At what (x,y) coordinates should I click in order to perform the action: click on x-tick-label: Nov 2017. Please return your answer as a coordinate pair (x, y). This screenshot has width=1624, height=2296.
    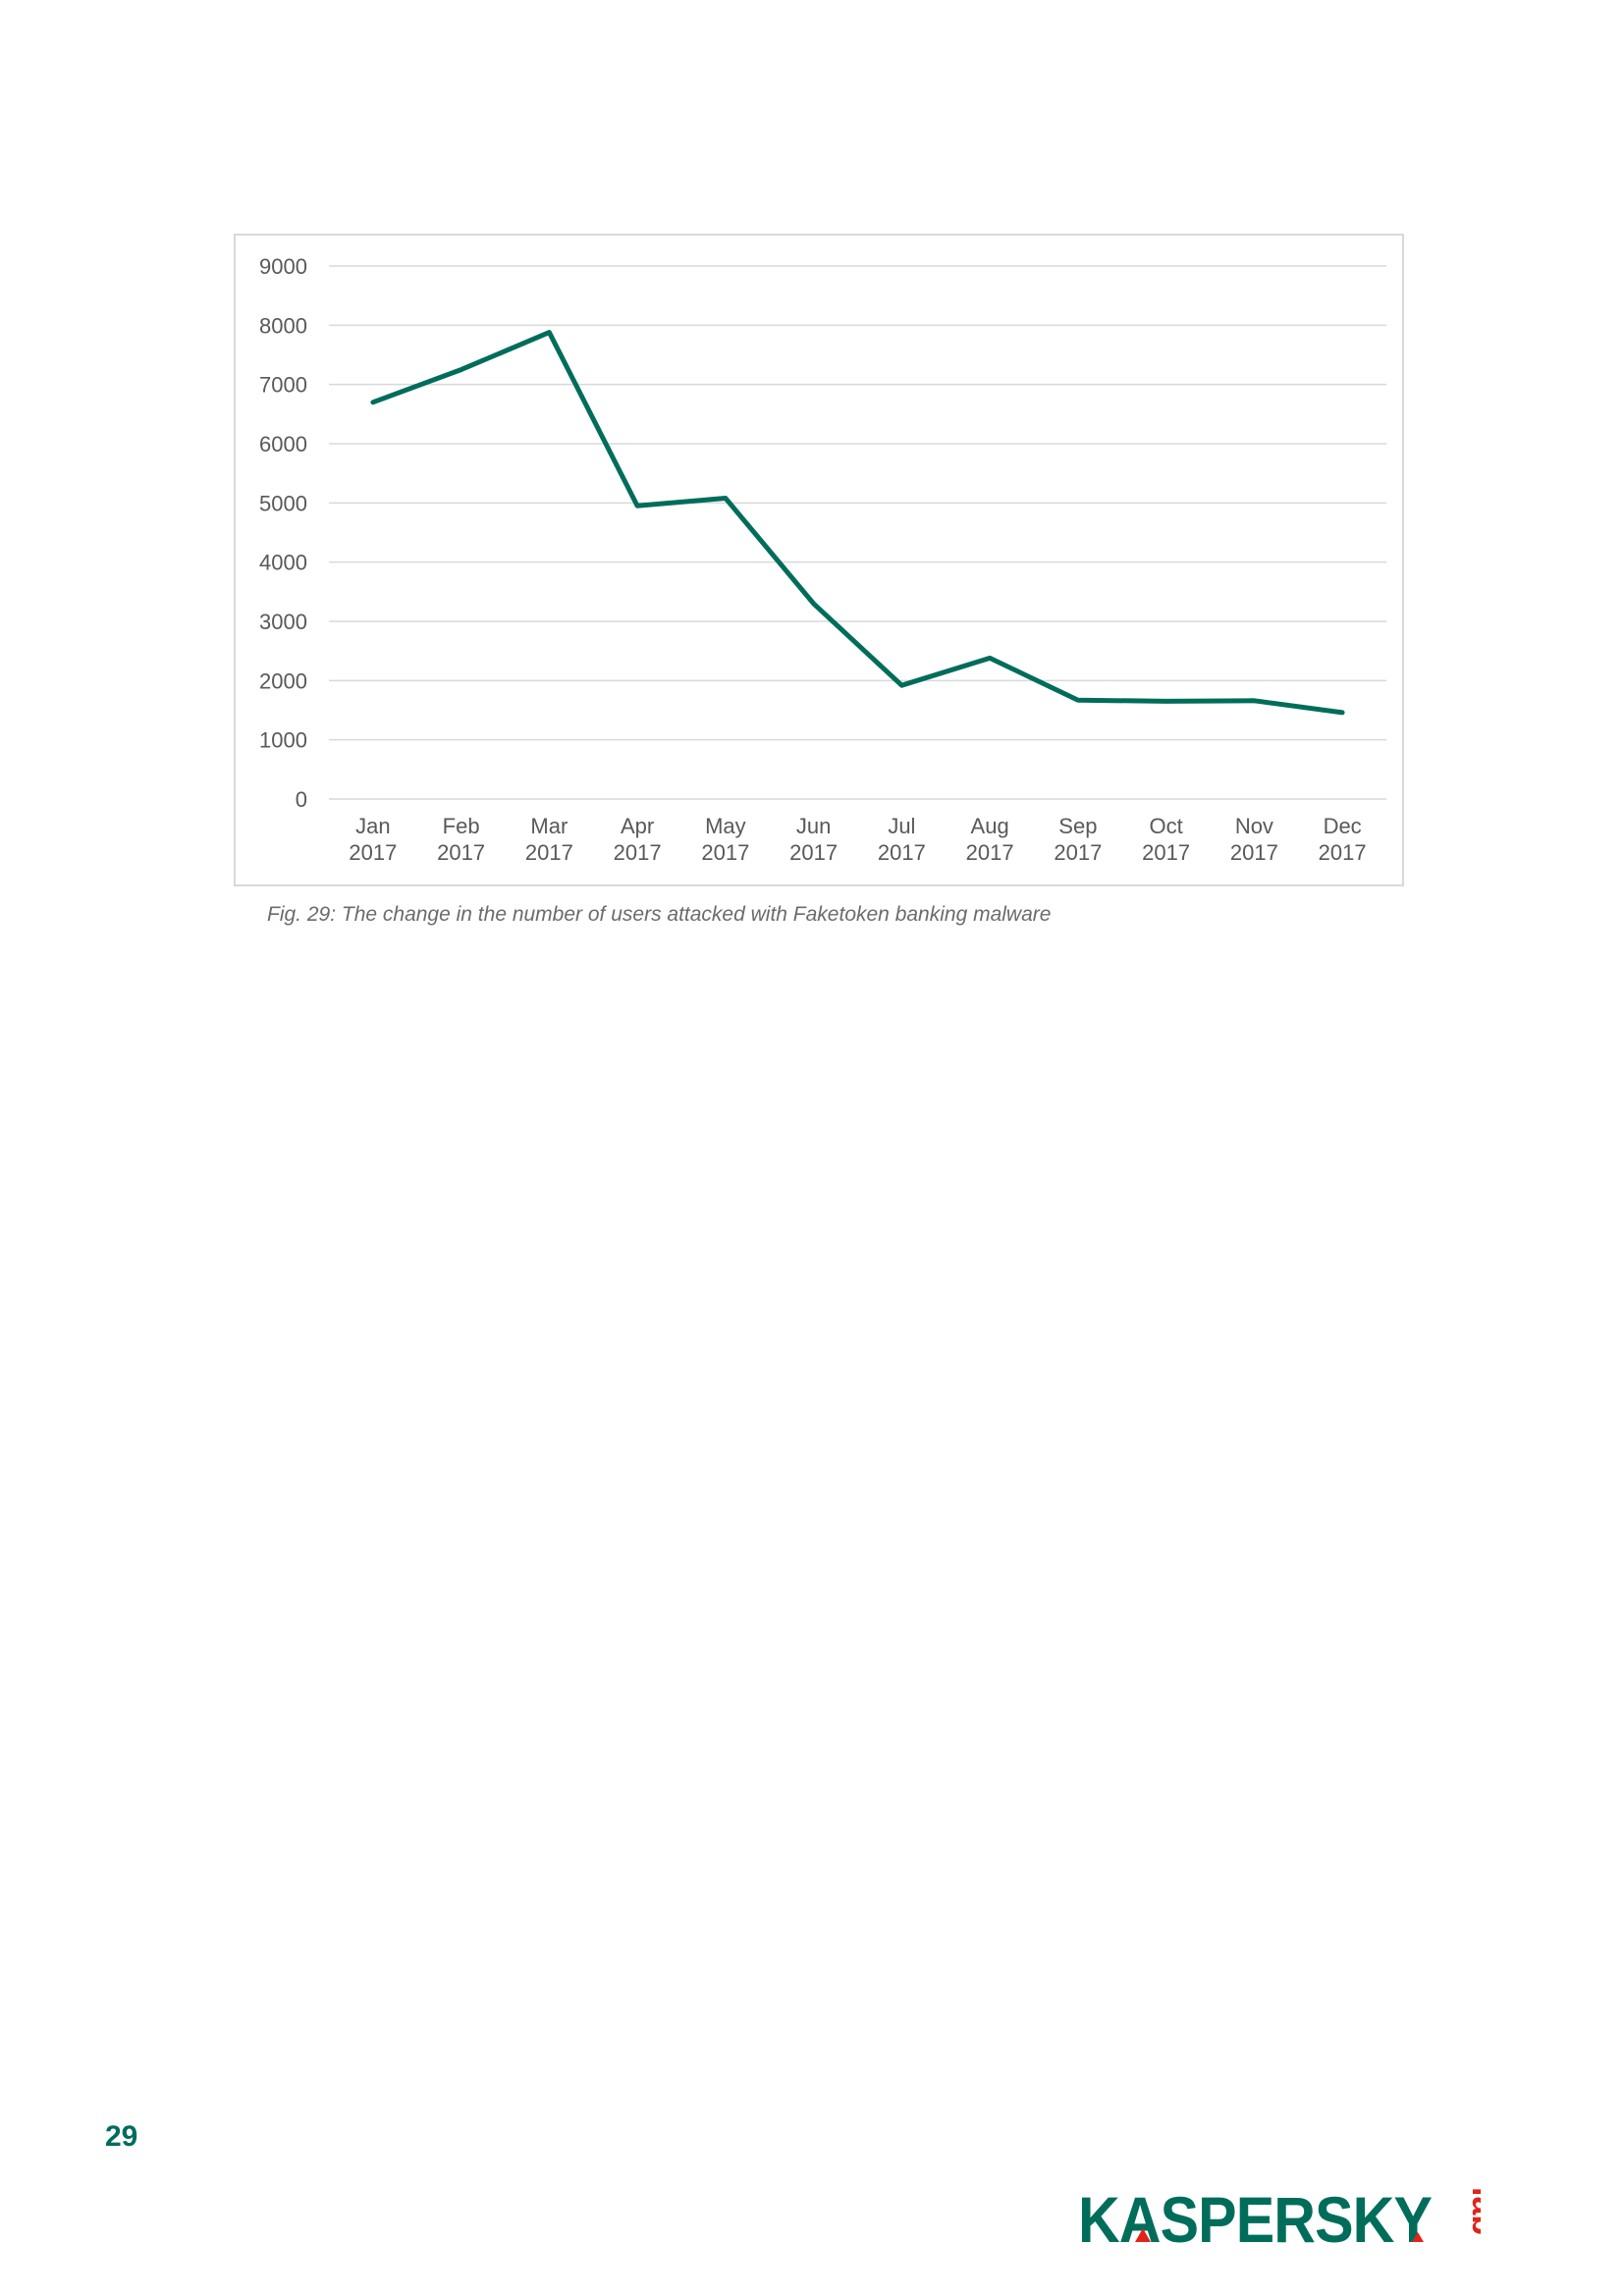
    Looking at the image, I should click on (1254, 840).